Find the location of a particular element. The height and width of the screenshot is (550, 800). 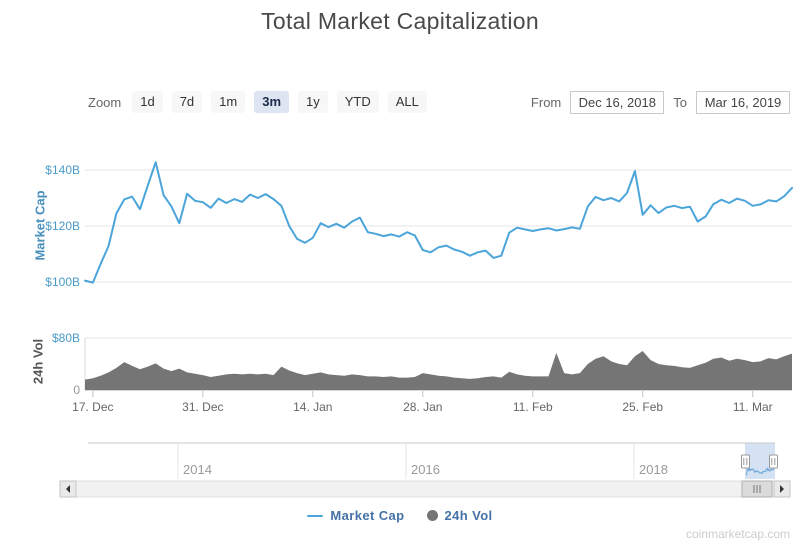

xtick-label-14. Jan: 14. Jan is located at coordinates (313, 407).